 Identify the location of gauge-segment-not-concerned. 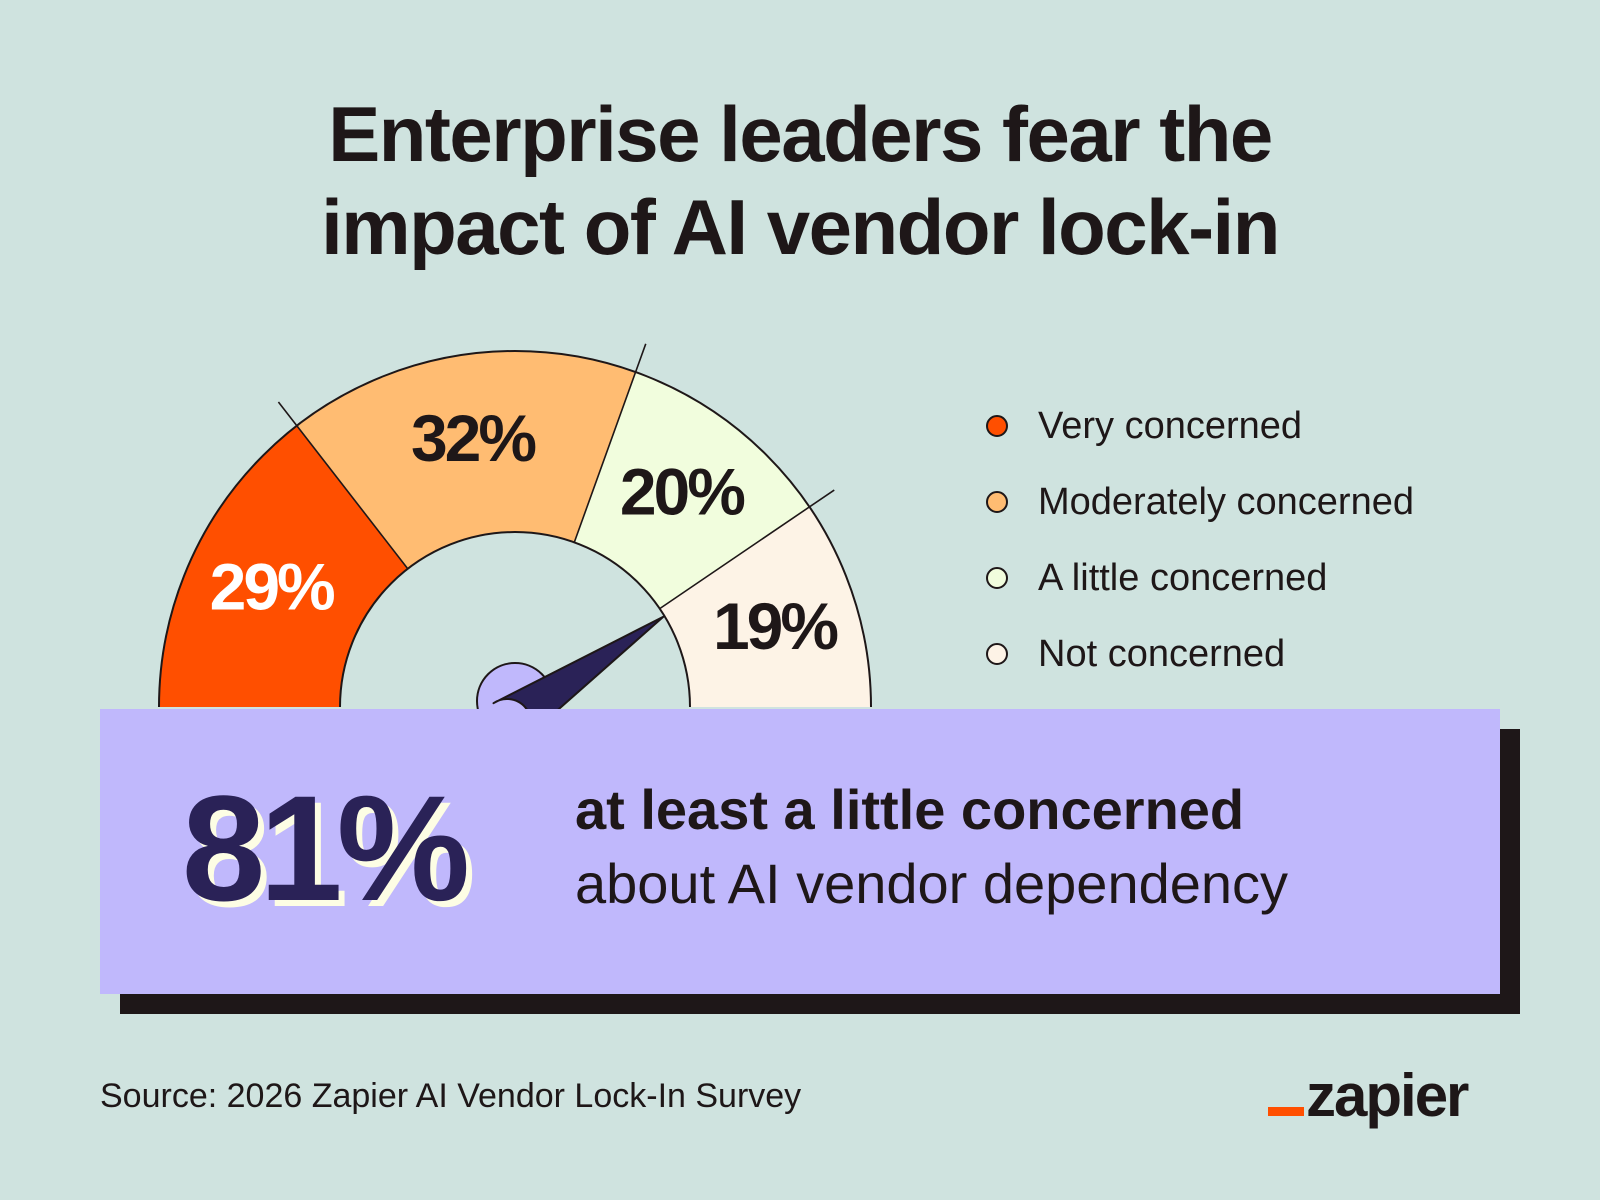
(765, 606).